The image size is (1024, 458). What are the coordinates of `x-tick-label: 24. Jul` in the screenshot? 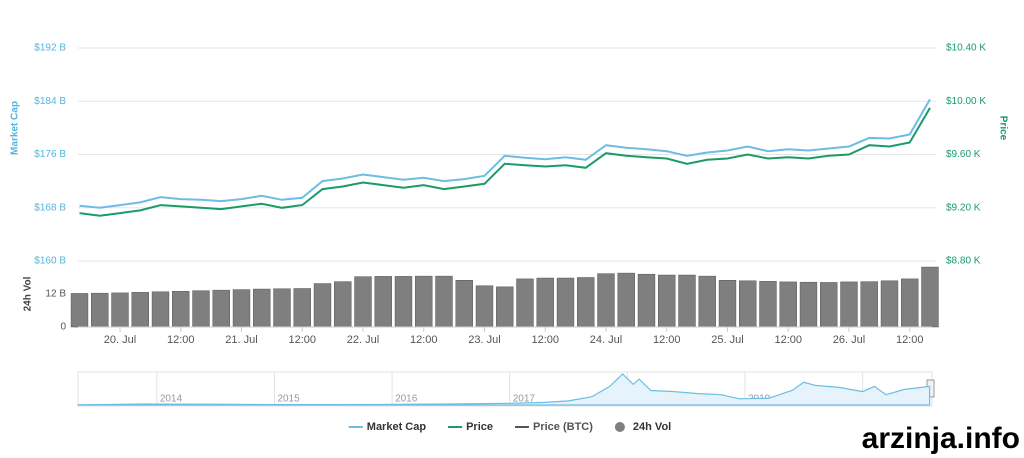 It's located at (606, 340).